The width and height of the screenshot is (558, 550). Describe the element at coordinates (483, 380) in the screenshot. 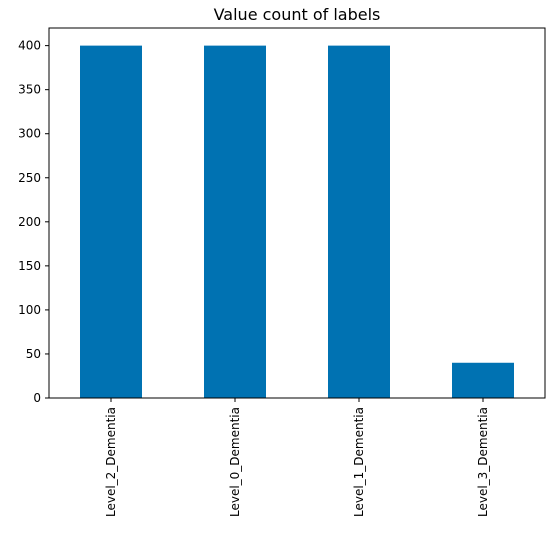

I see `bar-level-3-dementia` at that location.